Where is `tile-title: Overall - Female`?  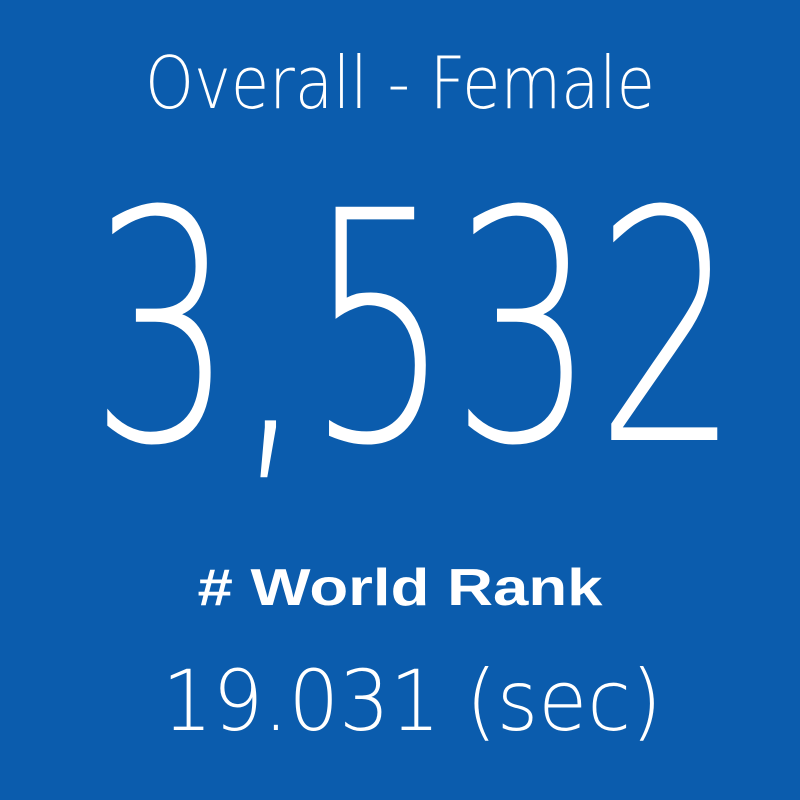 tile-title: Overall - Female is located at coordinates (400, 83).